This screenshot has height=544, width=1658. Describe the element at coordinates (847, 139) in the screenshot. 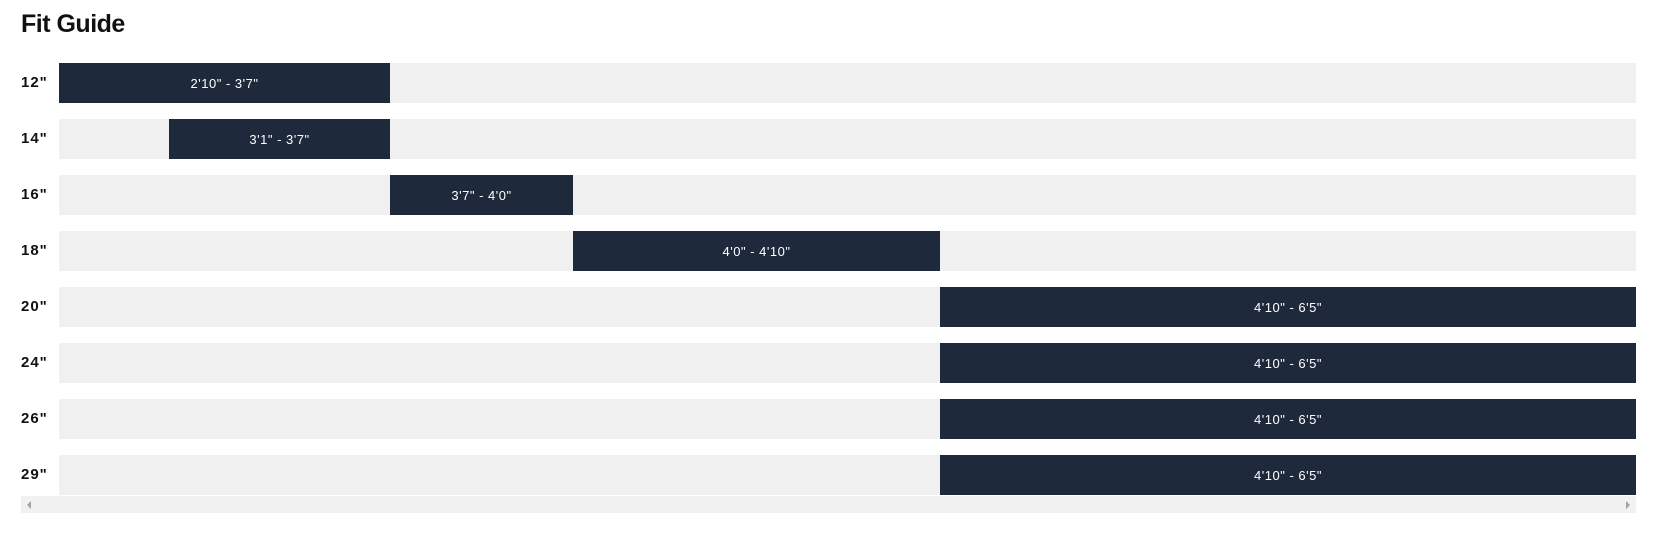

I see `range-track: 3'1" - 3'7"` at that location.